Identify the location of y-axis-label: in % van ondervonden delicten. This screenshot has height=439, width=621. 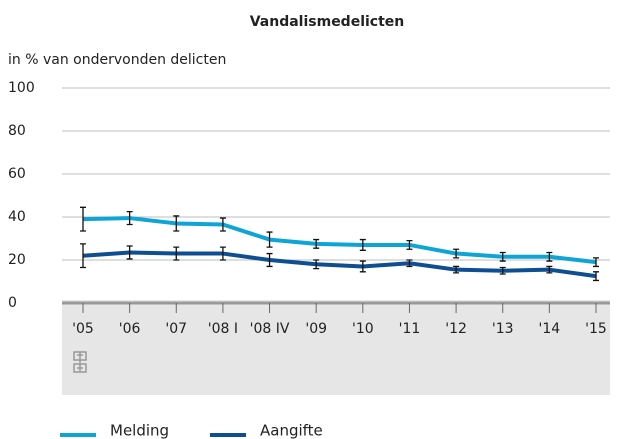
(117, 60).